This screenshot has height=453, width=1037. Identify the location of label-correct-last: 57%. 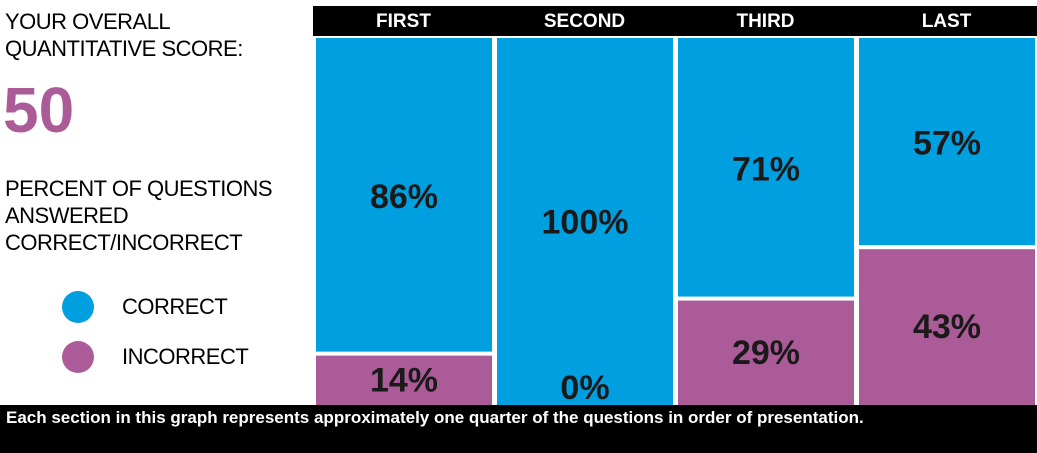
(947, 144).